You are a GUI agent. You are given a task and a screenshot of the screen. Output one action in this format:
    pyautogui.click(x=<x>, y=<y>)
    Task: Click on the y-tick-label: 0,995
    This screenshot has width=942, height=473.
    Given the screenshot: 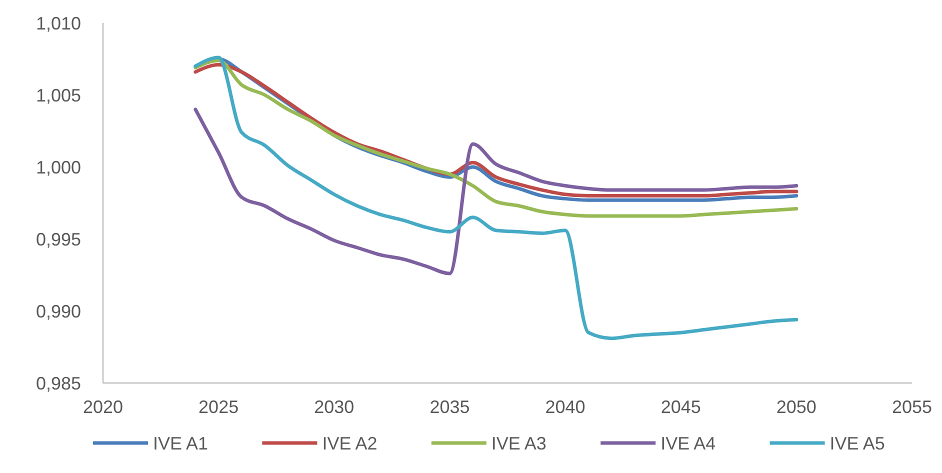 What is the action you would take?
    pyautogui.click(x=58, y=239)
    